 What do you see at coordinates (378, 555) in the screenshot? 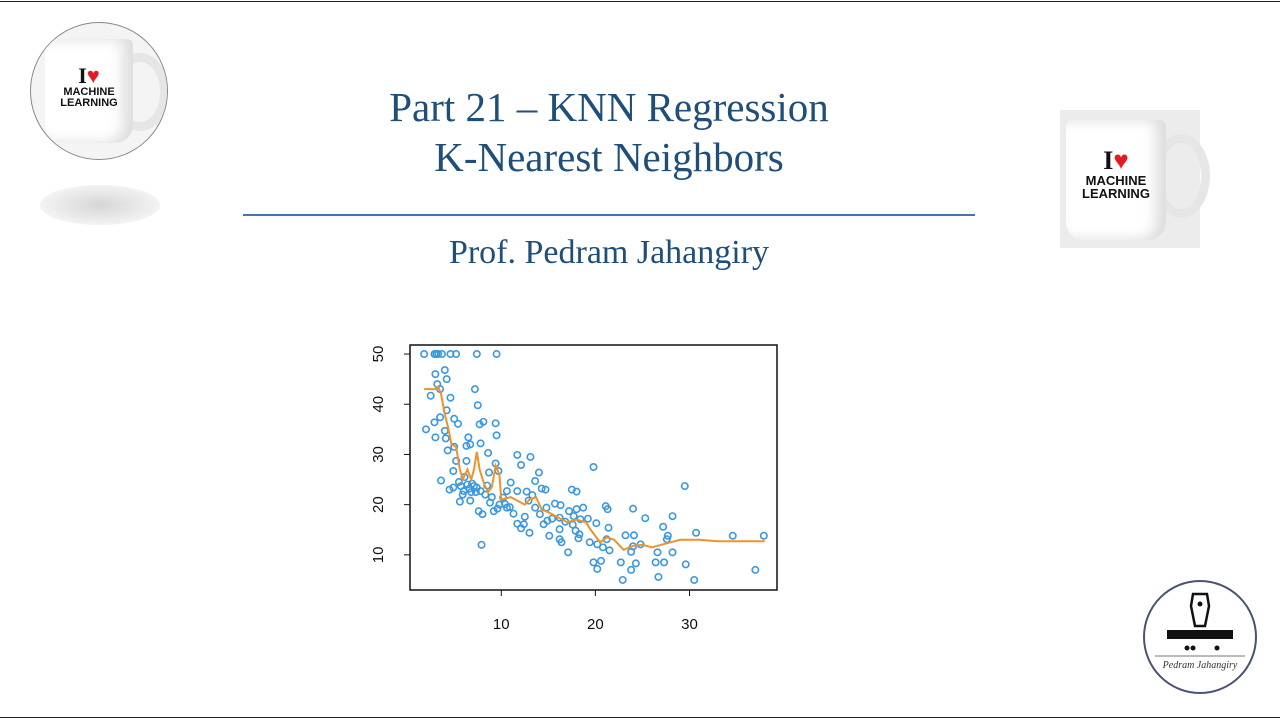
I see `y-tick-label: 10` at bounding box center [378, 555].